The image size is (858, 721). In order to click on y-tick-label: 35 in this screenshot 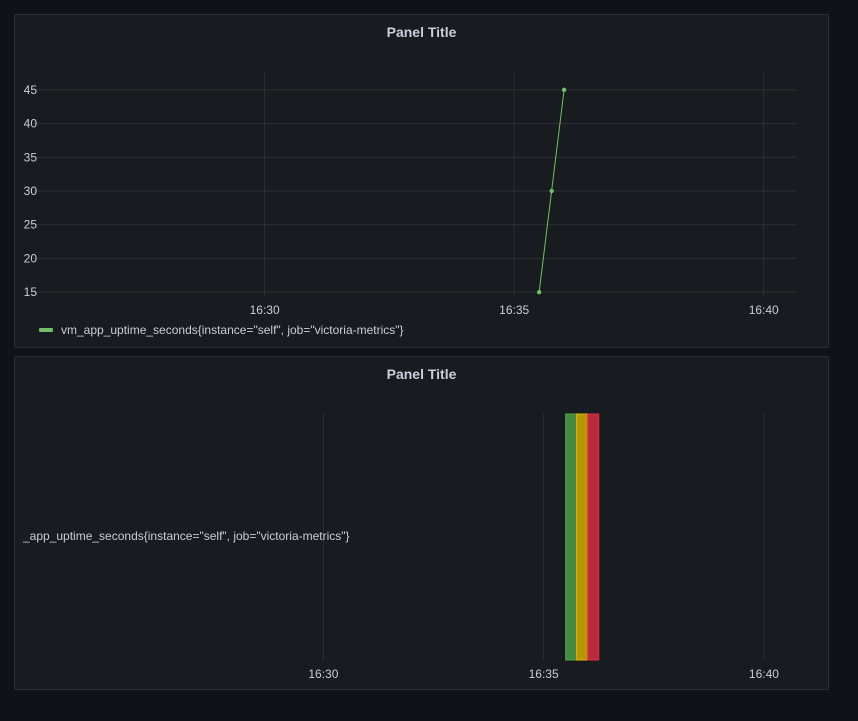, I will do `click(31, 157)`.